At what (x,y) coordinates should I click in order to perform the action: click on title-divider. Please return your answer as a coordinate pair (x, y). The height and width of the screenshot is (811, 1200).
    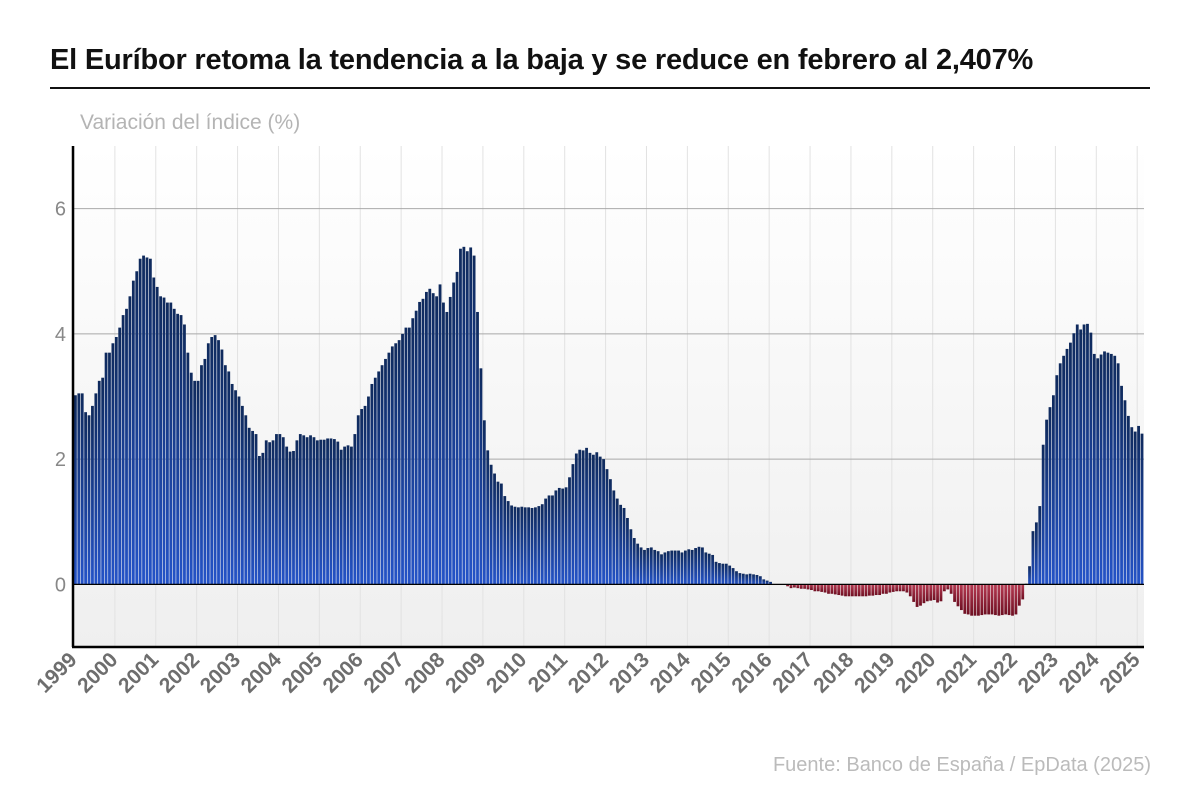
    Looking at the image, I should click on (600, 88).